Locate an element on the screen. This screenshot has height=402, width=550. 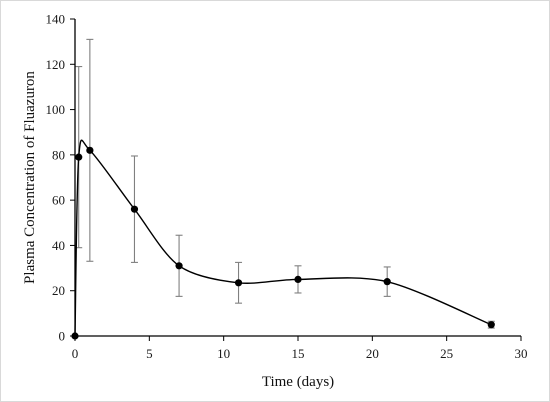
x-tick-label: 20 is located at coordinates (372, 353).